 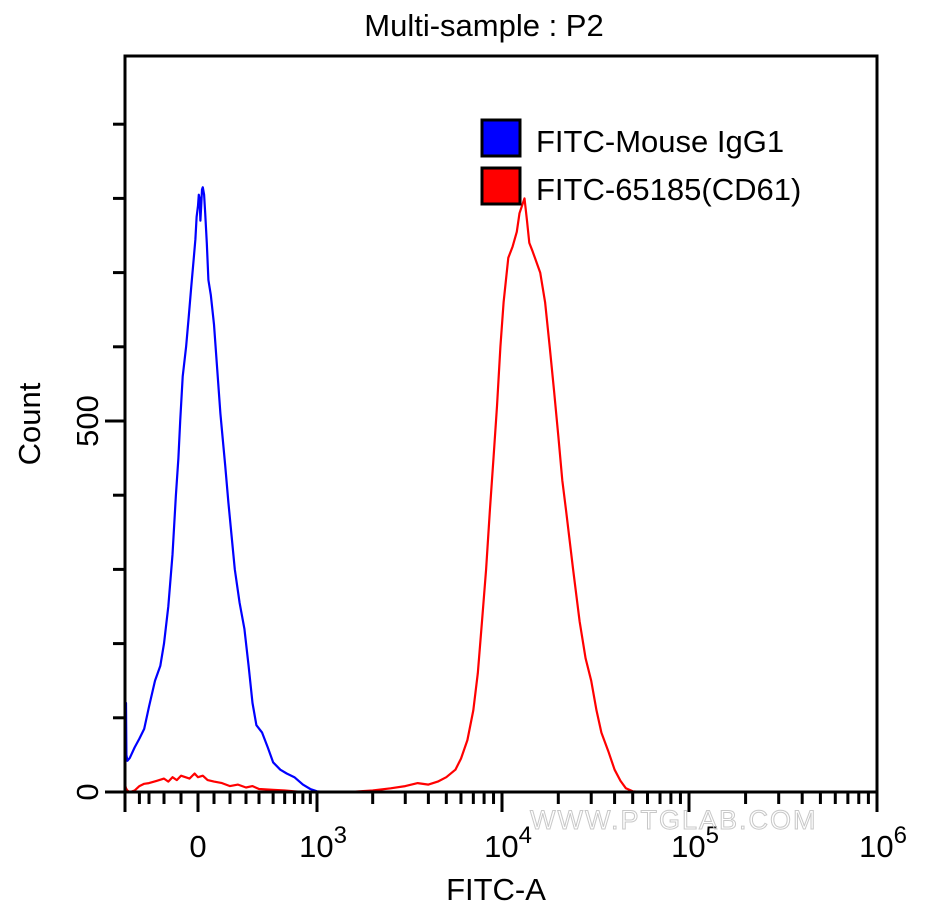 I want to click on legend-item: FITC-Mouse IgG1, so click(x=632, y=138).